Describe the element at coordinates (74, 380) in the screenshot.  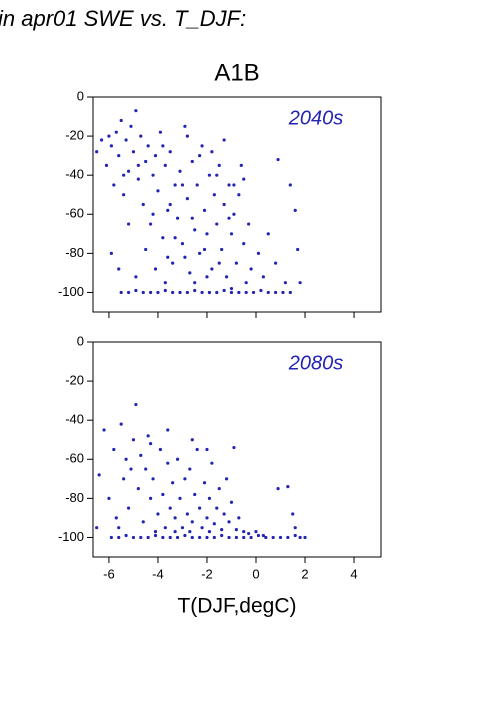
I see `y-tick-label: -20` at that location.